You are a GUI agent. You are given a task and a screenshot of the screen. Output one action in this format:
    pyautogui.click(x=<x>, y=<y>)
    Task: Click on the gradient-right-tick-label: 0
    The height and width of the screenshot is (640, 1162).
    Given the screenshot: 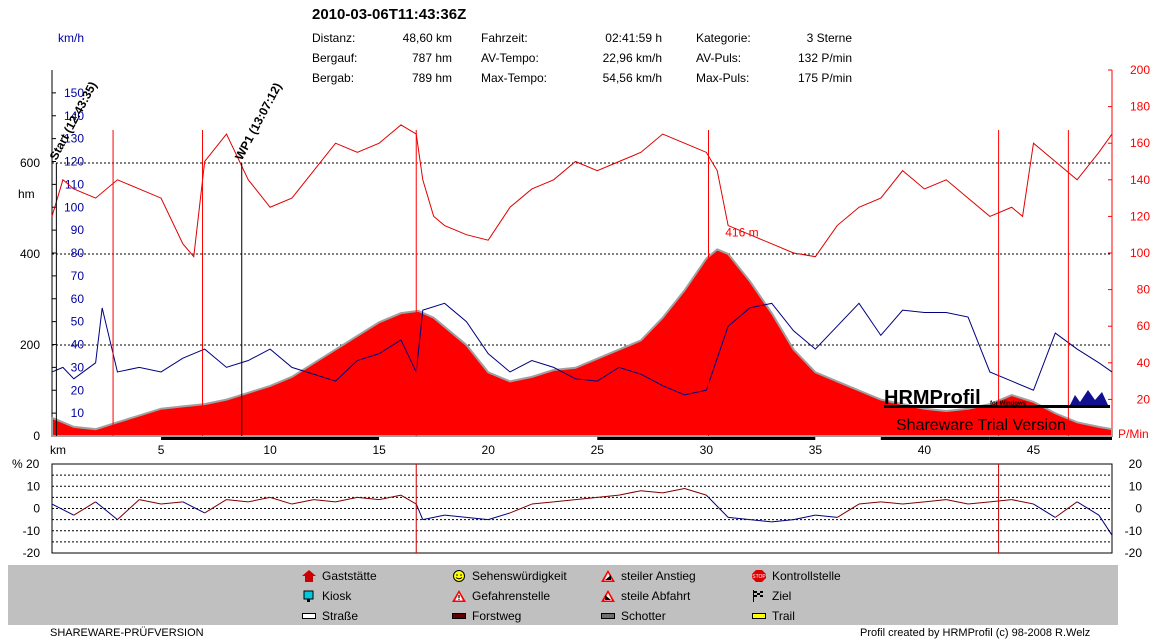 What is the action you would take?
    pyautogui.click(x=1138, y=509)
    